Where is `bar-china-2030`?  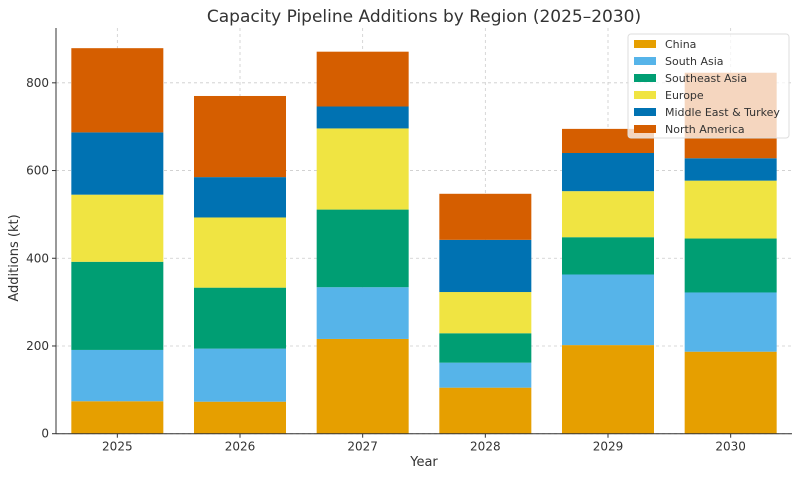
bar-china-2030 is located at coordinates (730, 392).